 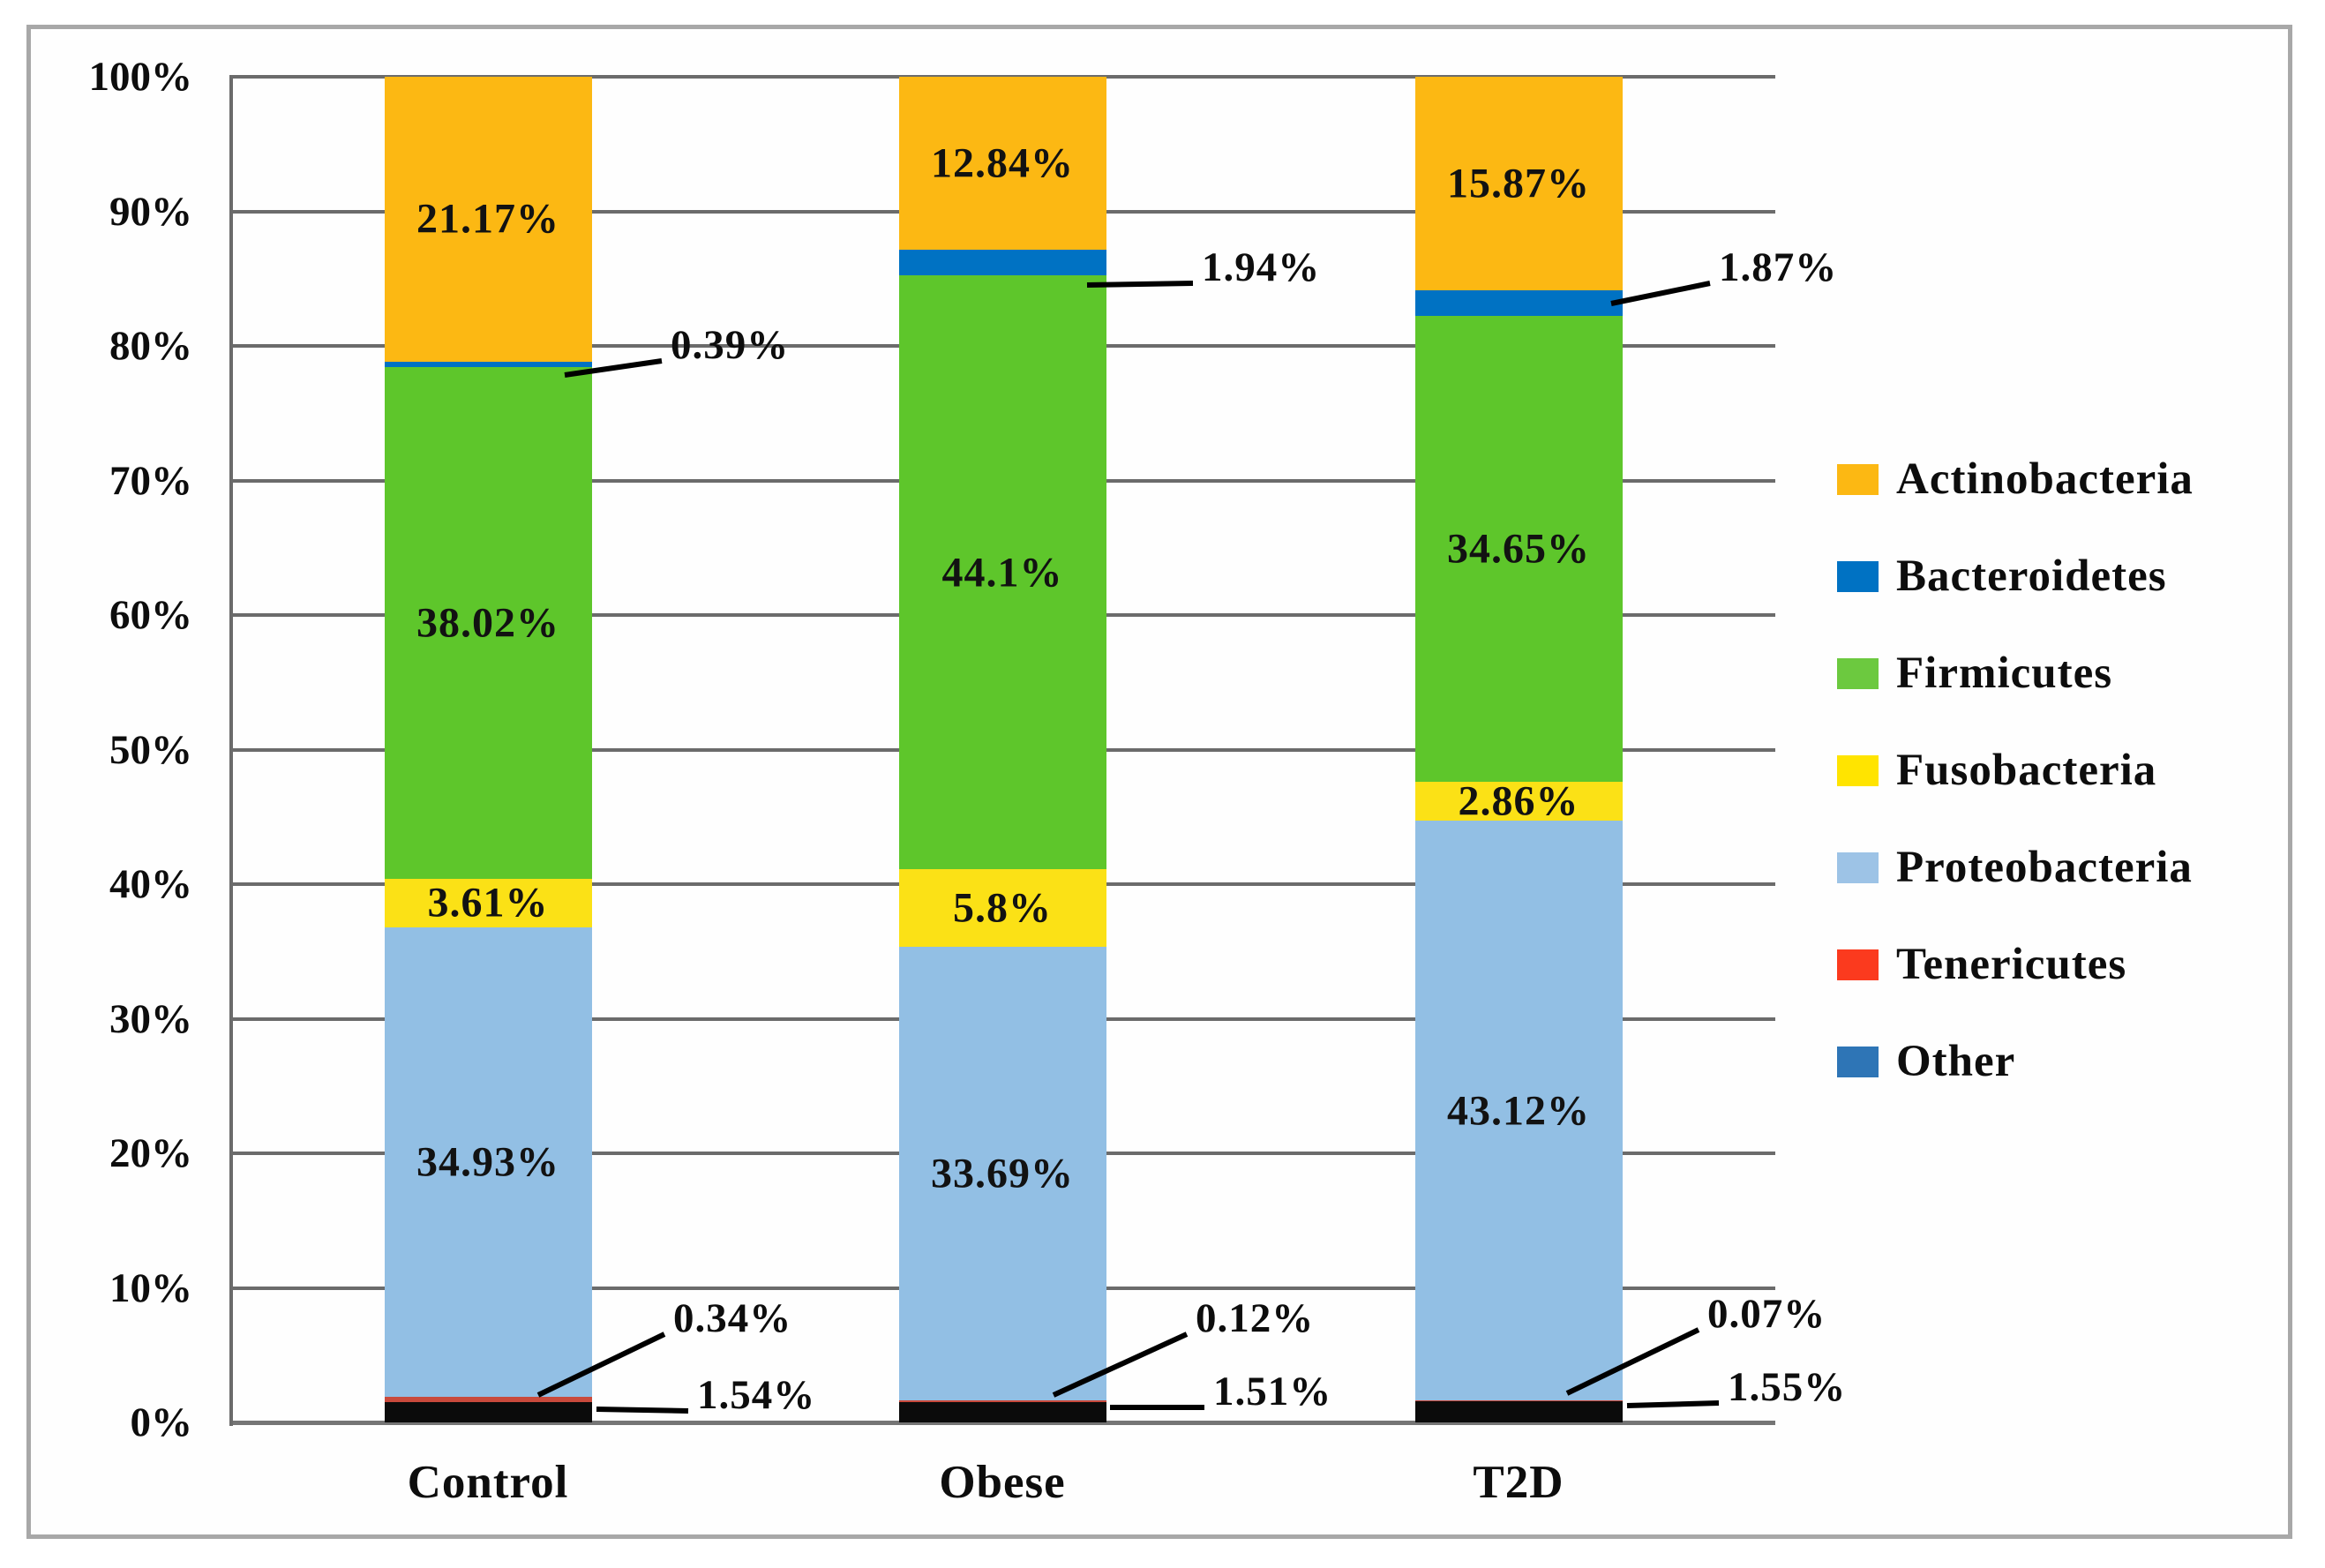 What do you see at coordinates (1858, 576) in the screenshot?
I see `legend-swatch-bacteroidetes` at bounding box center [1858, 576].